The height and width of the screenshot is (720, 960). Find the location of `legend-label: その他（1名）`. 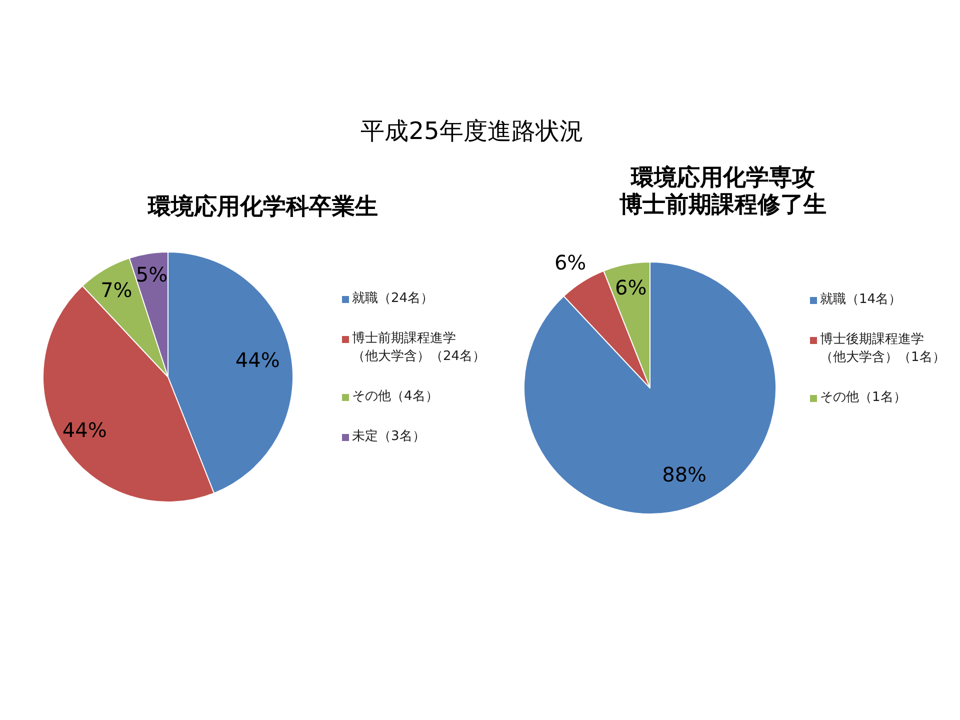

legend-label: その他（1名） is located at coordinates (863, 398).